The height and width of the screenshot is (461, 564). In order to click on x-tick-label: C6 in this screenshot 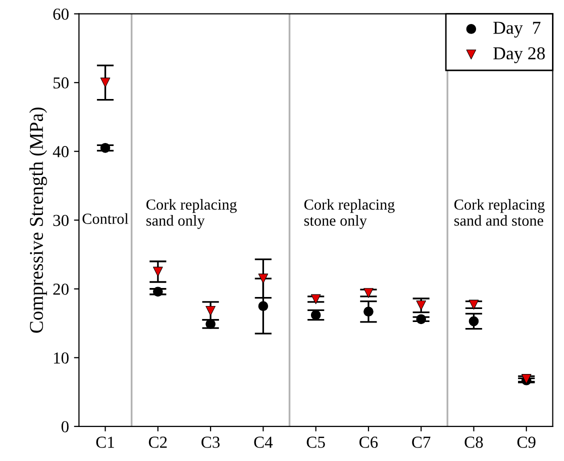, I will do `click(368, 442)`.